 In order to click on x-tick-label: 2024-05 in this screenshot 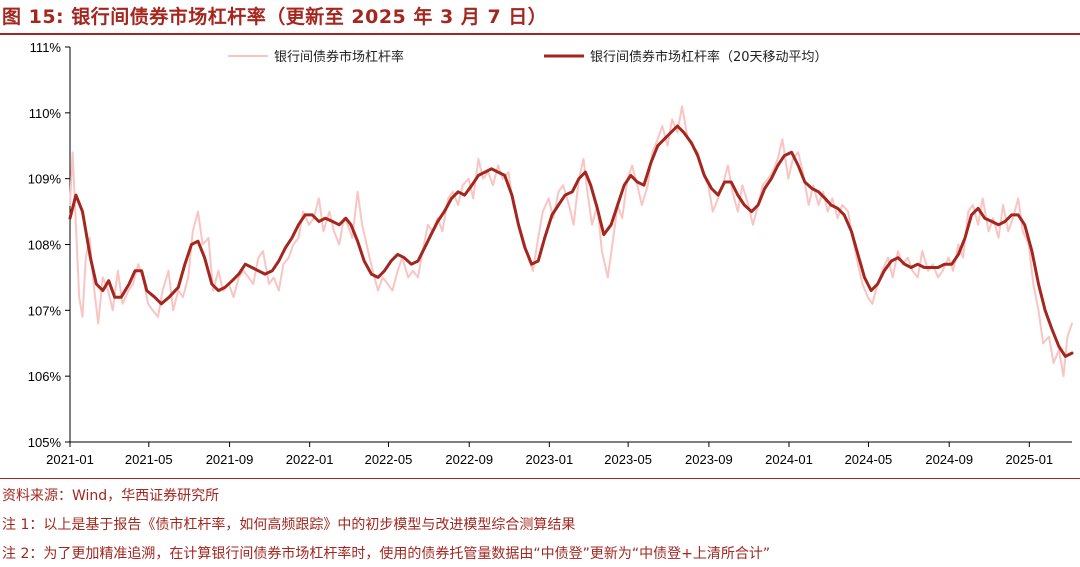, I will do `click(869, 459)`.